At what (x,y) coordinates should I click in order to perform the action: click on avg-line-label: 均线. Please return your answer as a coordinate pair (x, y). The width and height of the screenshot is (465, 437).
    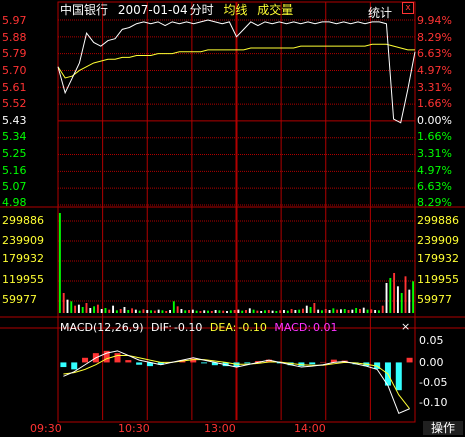
    Looking at the image, I should click on (235, 10).